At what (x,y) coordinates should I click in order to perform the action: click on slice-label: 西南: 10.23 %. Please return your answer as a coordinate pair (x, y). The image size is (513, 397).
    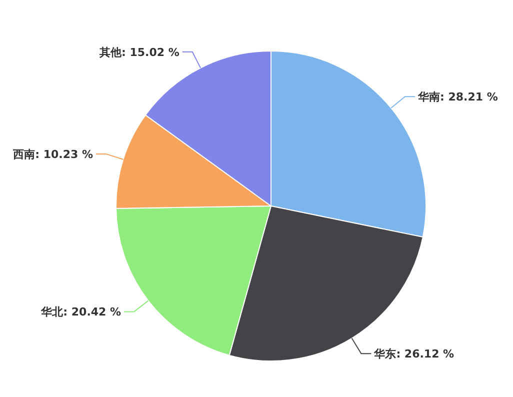
    Looking at the image, I should click on (53, 154).